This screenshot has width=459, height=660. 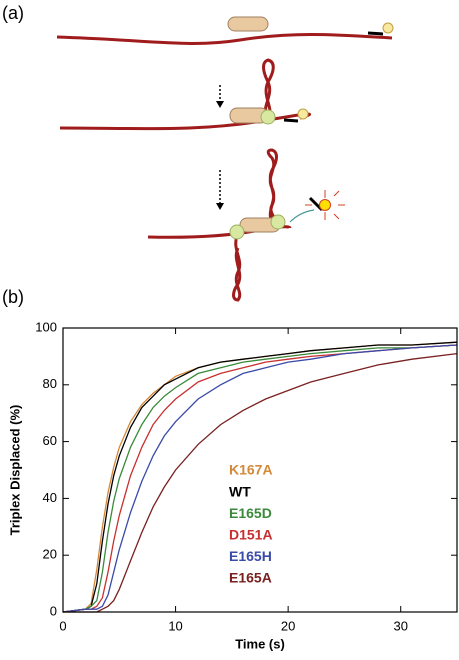 I want to click on y-tick-label: 100, so click(x=46, y=326).